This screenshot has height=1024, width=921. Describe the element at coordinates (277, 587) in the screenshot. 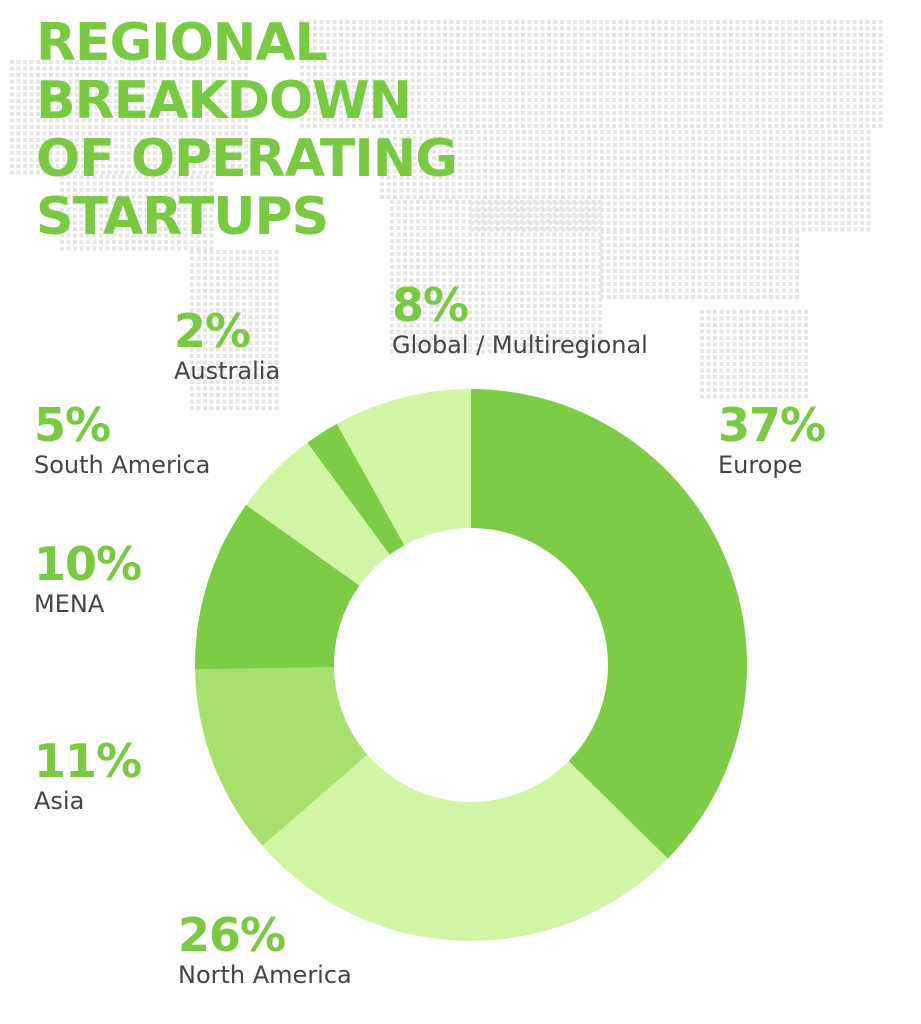

I see `donut-slice-mena` at that location.